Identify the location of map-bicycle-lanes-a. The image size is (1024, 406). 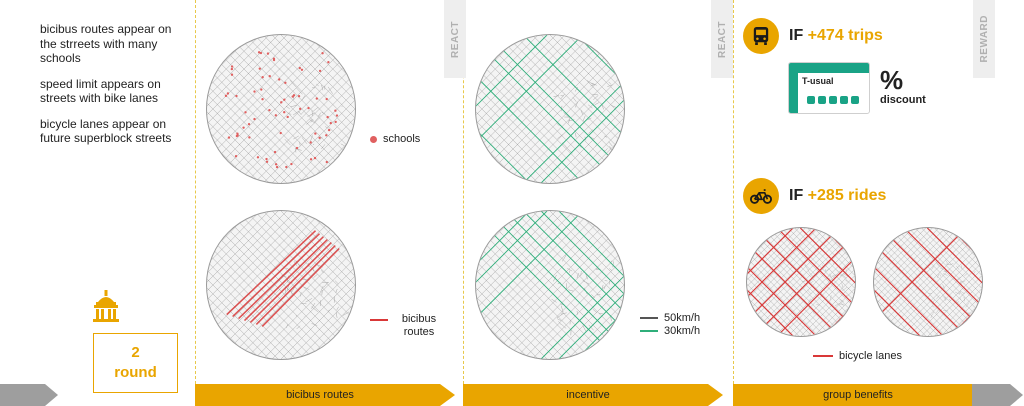
(801, 282).